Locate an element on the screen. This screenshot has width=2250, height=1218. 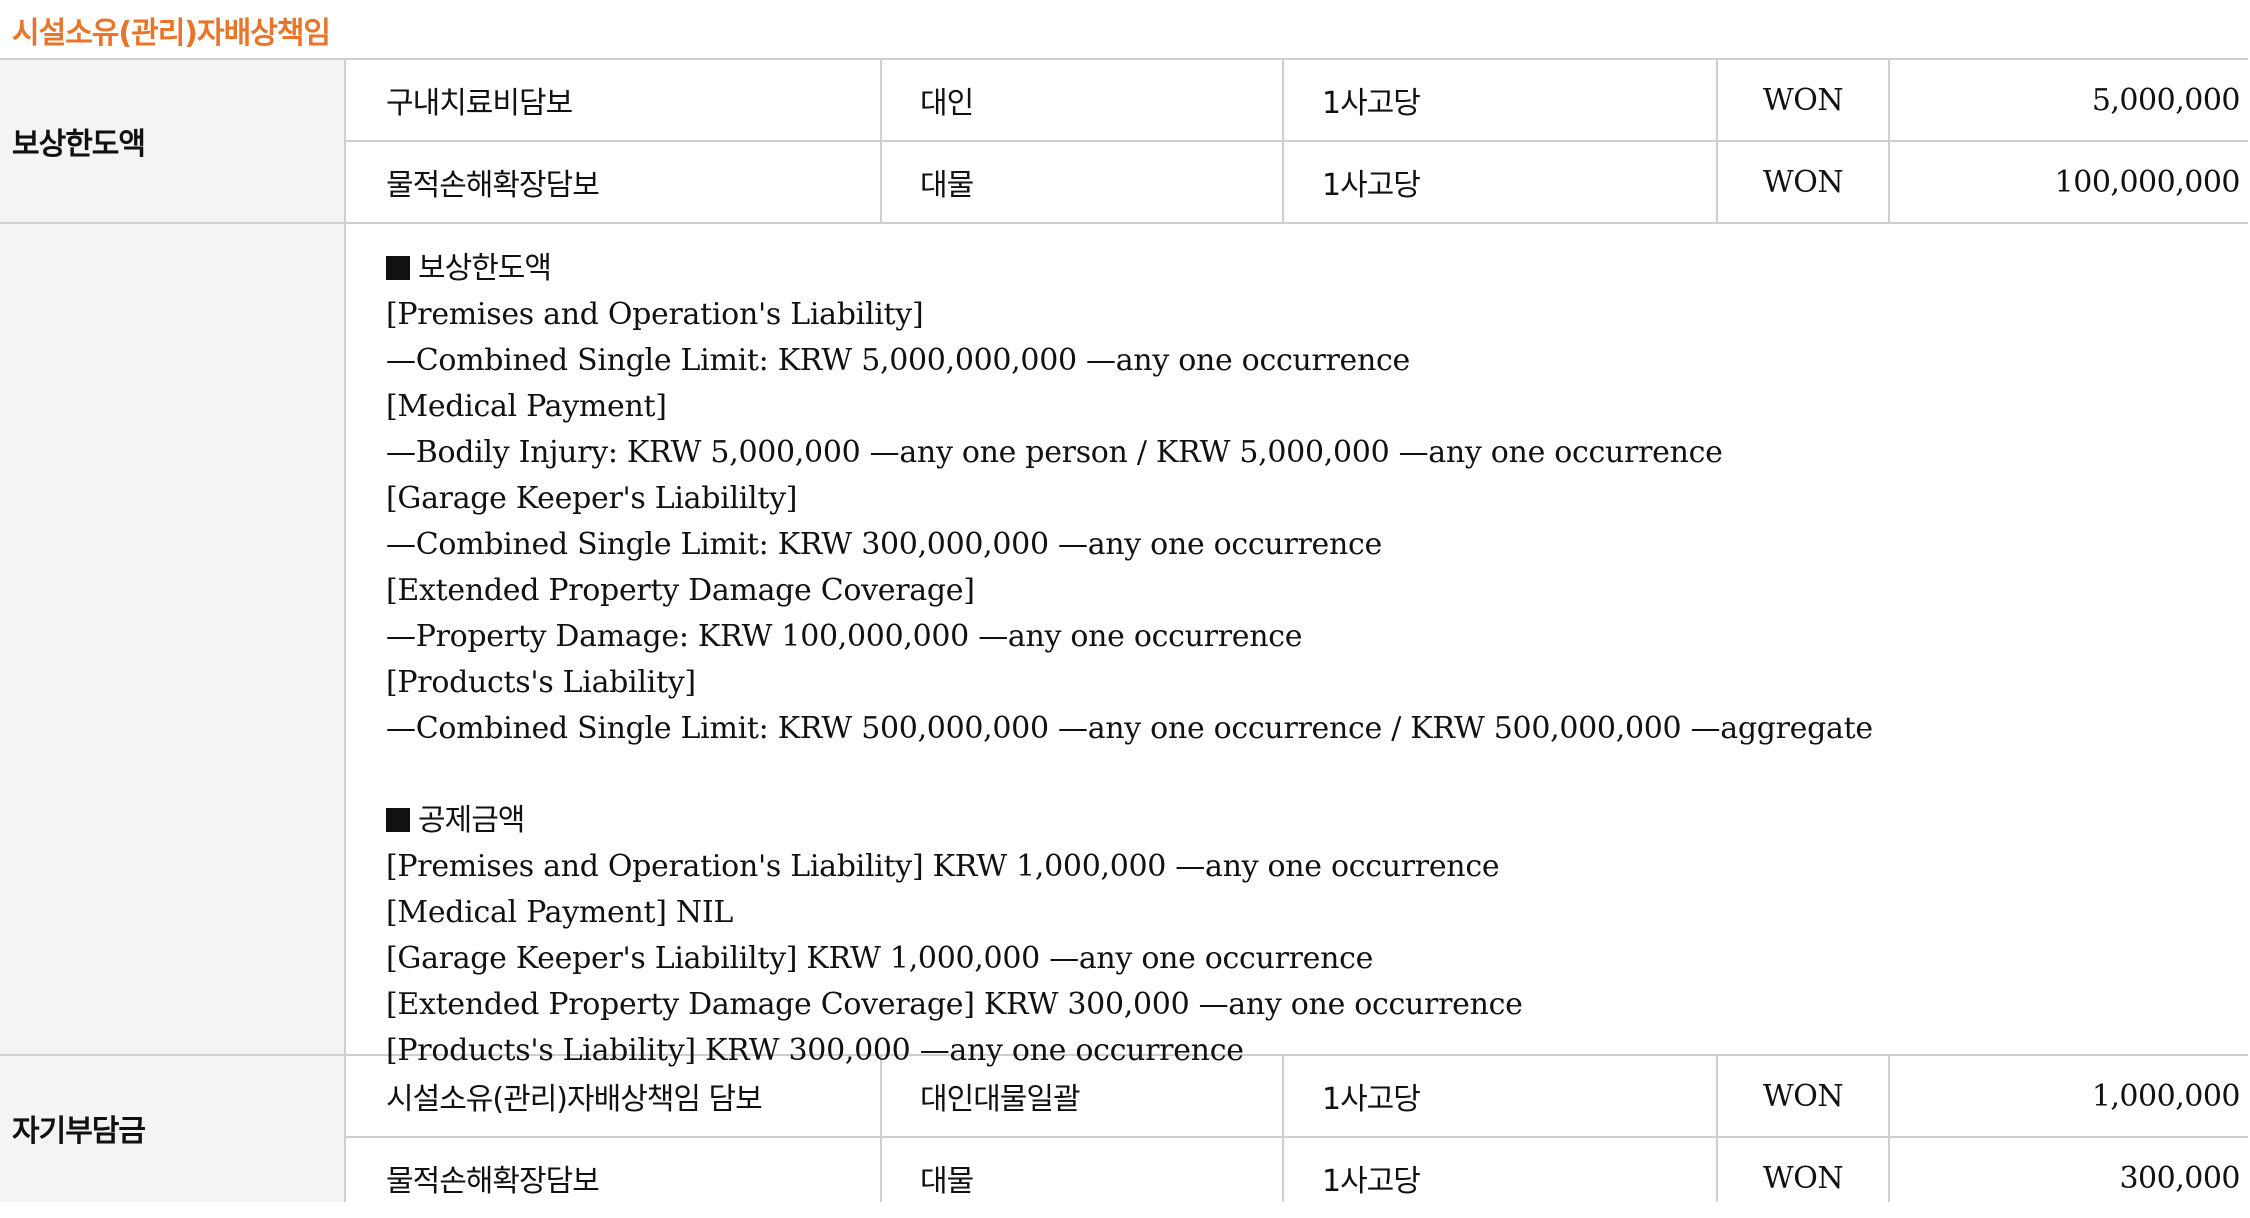
table-border-top is located at coordinates (1124, 59).